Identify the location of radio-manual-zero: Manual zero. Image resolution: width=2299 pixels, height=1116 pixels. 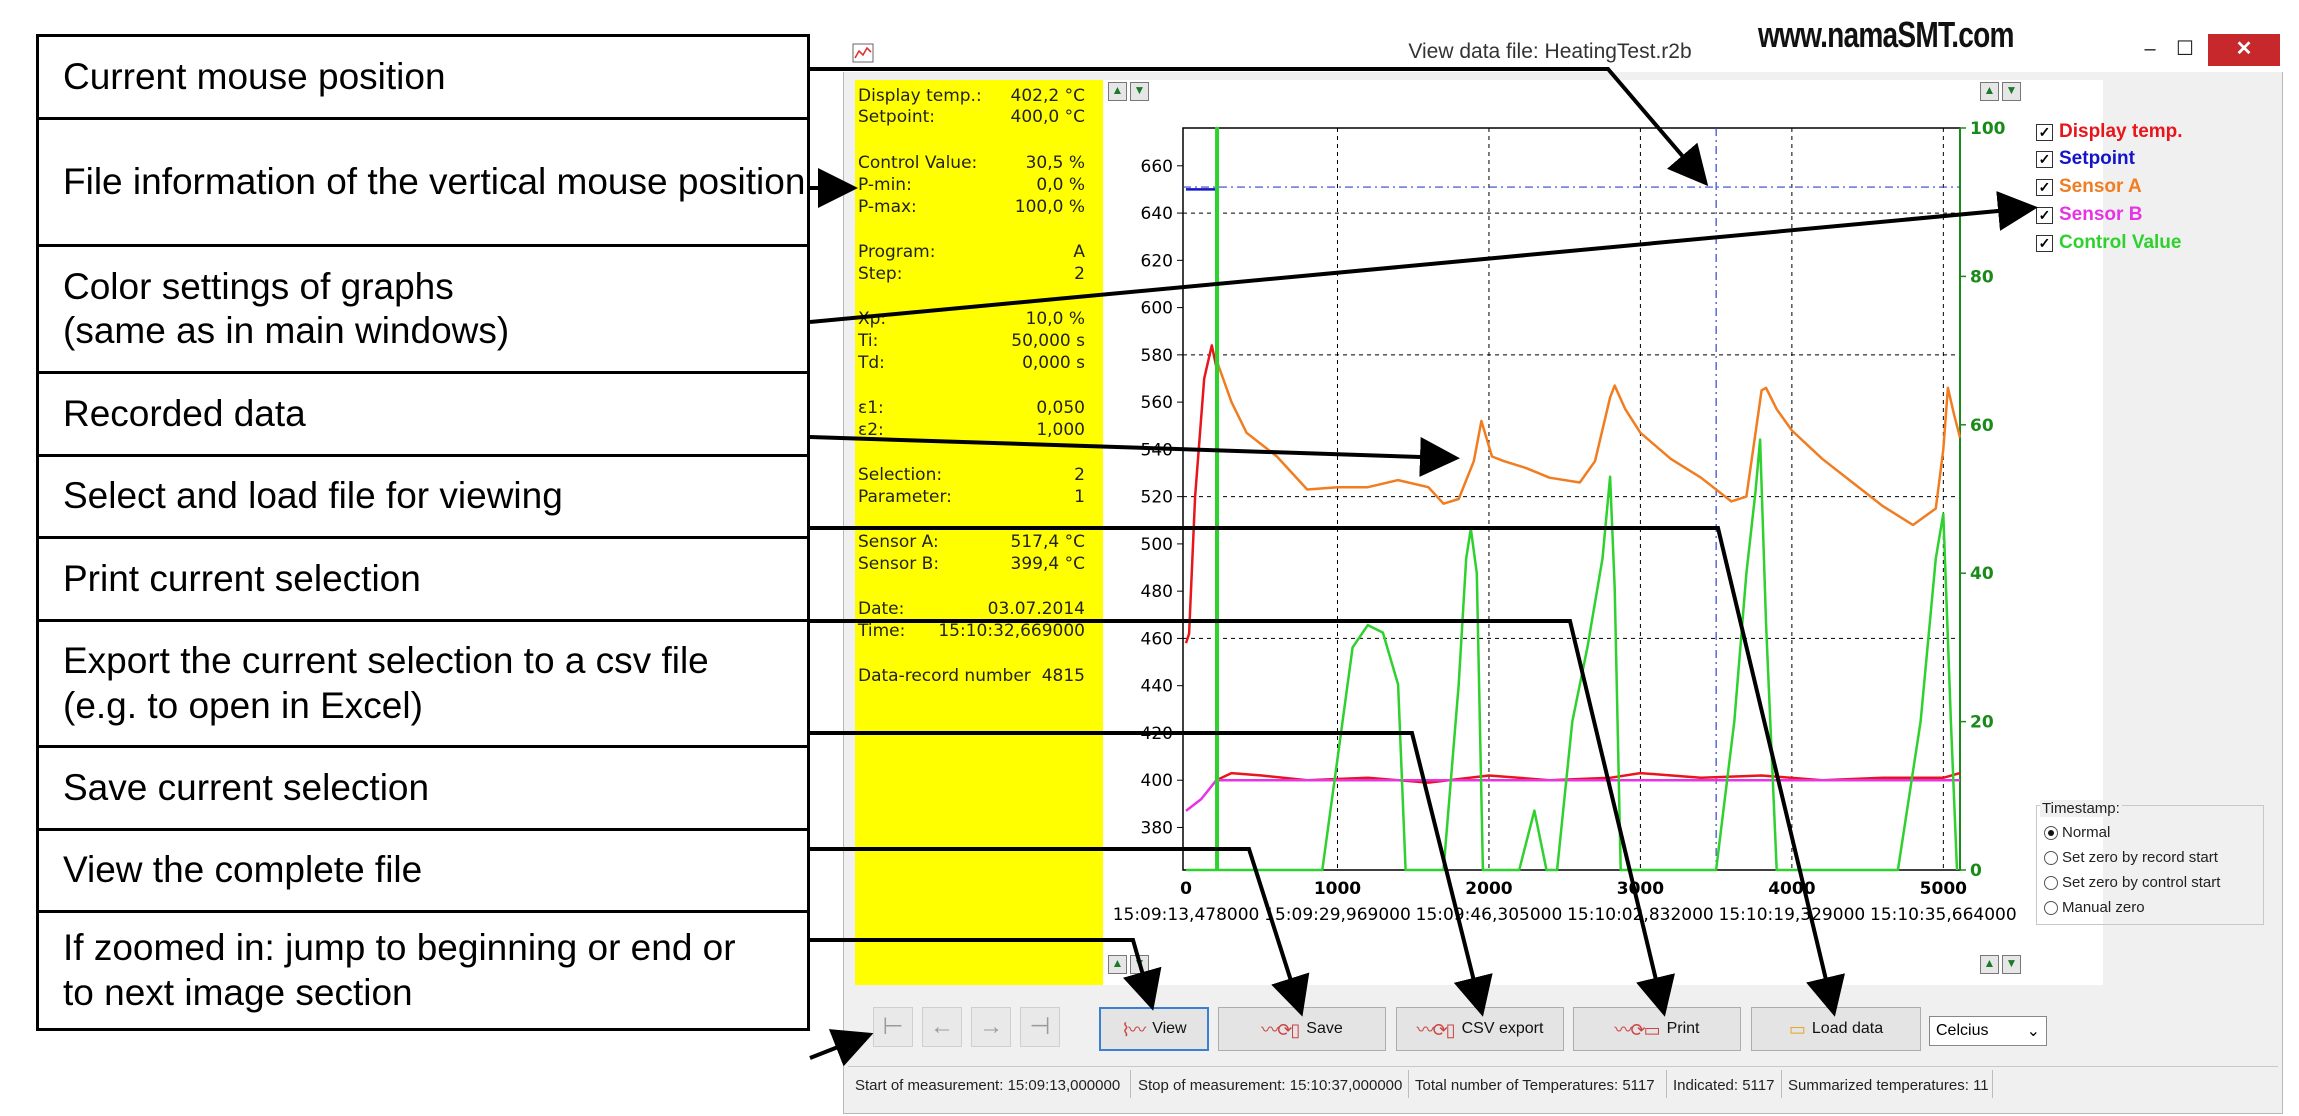
(2094, 907).